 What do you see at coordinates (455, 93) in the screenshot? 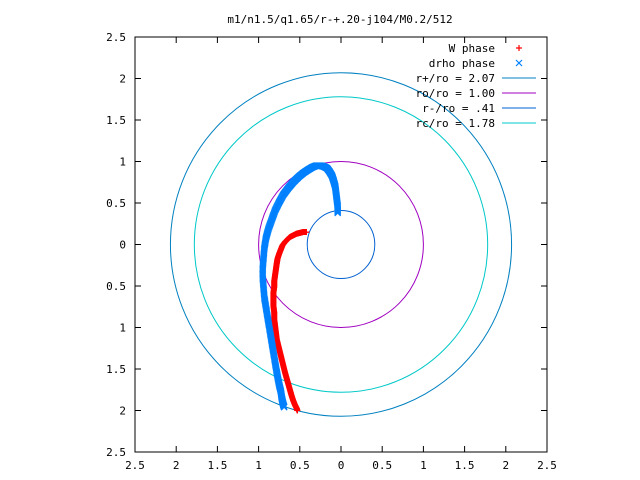
I see `legend-label: ro/ro = 1.00` at bounding box center [455, 93].